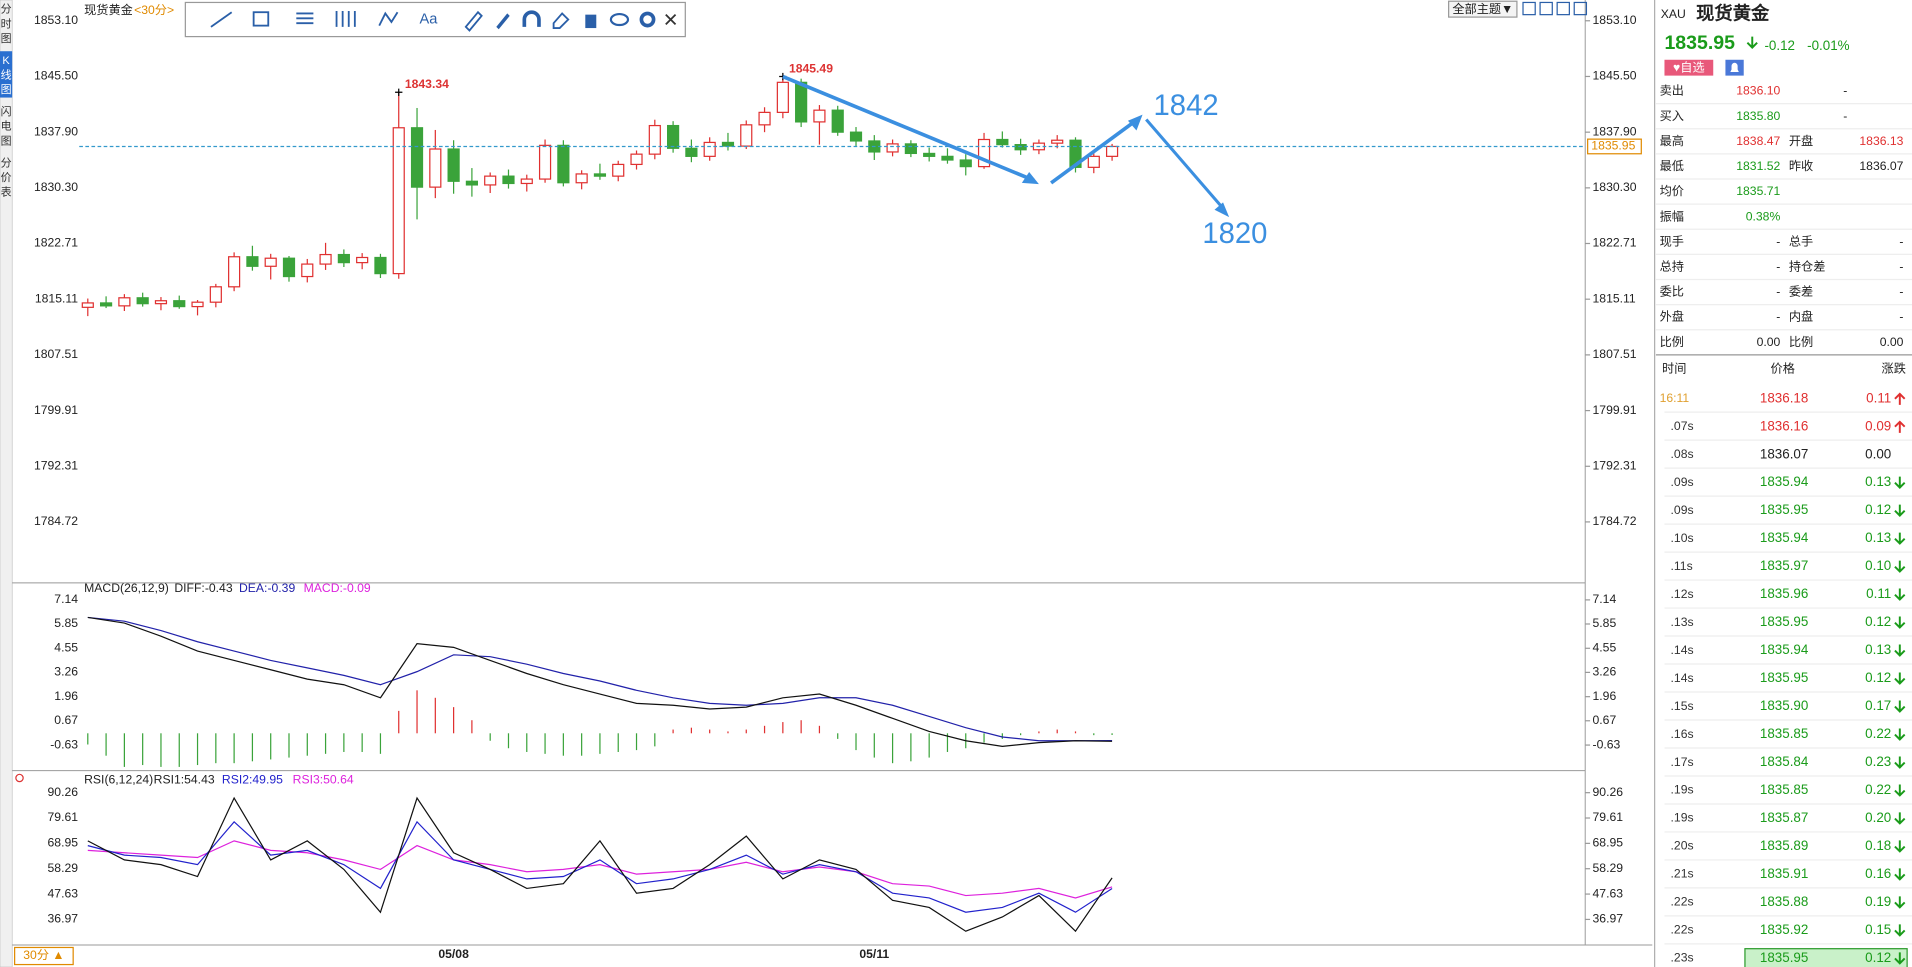  What do you see at coordinates (1673, 14) in the screenshot?
I see `quote-code: XAU` at bounding box center [1673, 14].